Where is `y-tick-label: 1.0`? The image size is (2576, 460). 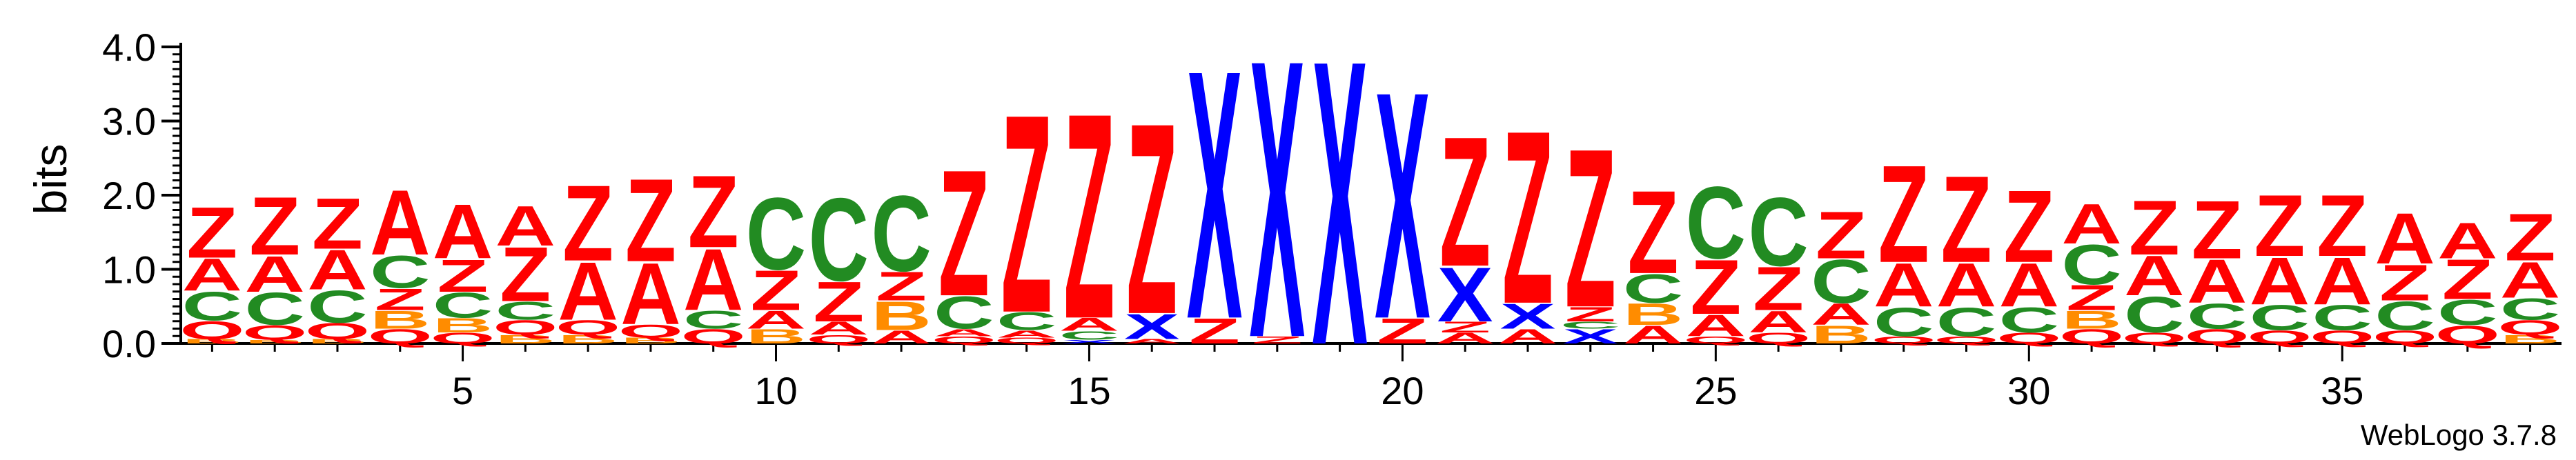
y-tick-label: 1.0 is located at coordinates (129, 270).